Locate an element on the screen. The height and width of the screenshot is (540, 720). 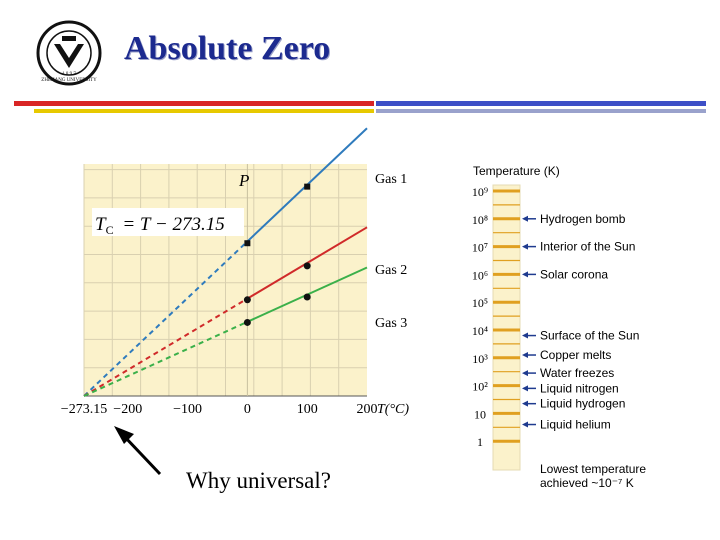
scale-label: 10³ is located at coordinates (480, 359).